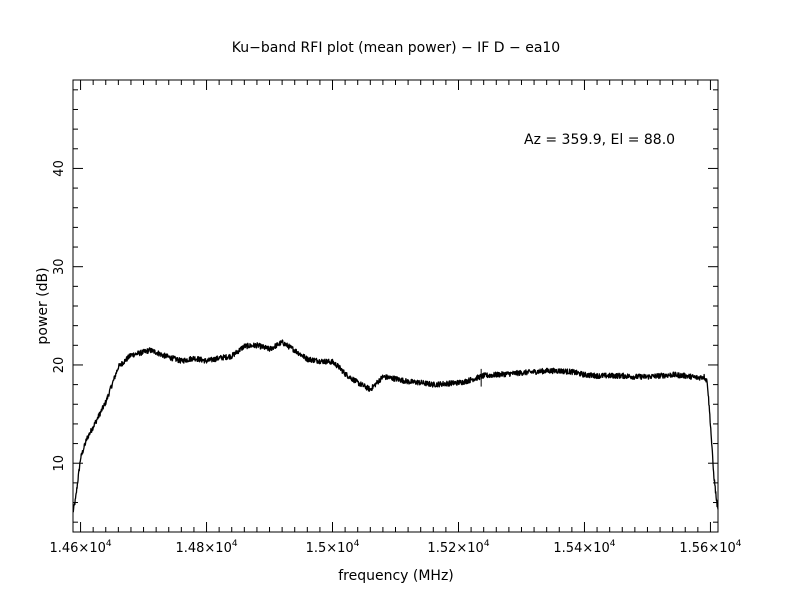  I want to click on x-tick-label: 1.52×104, so click(458, 547).